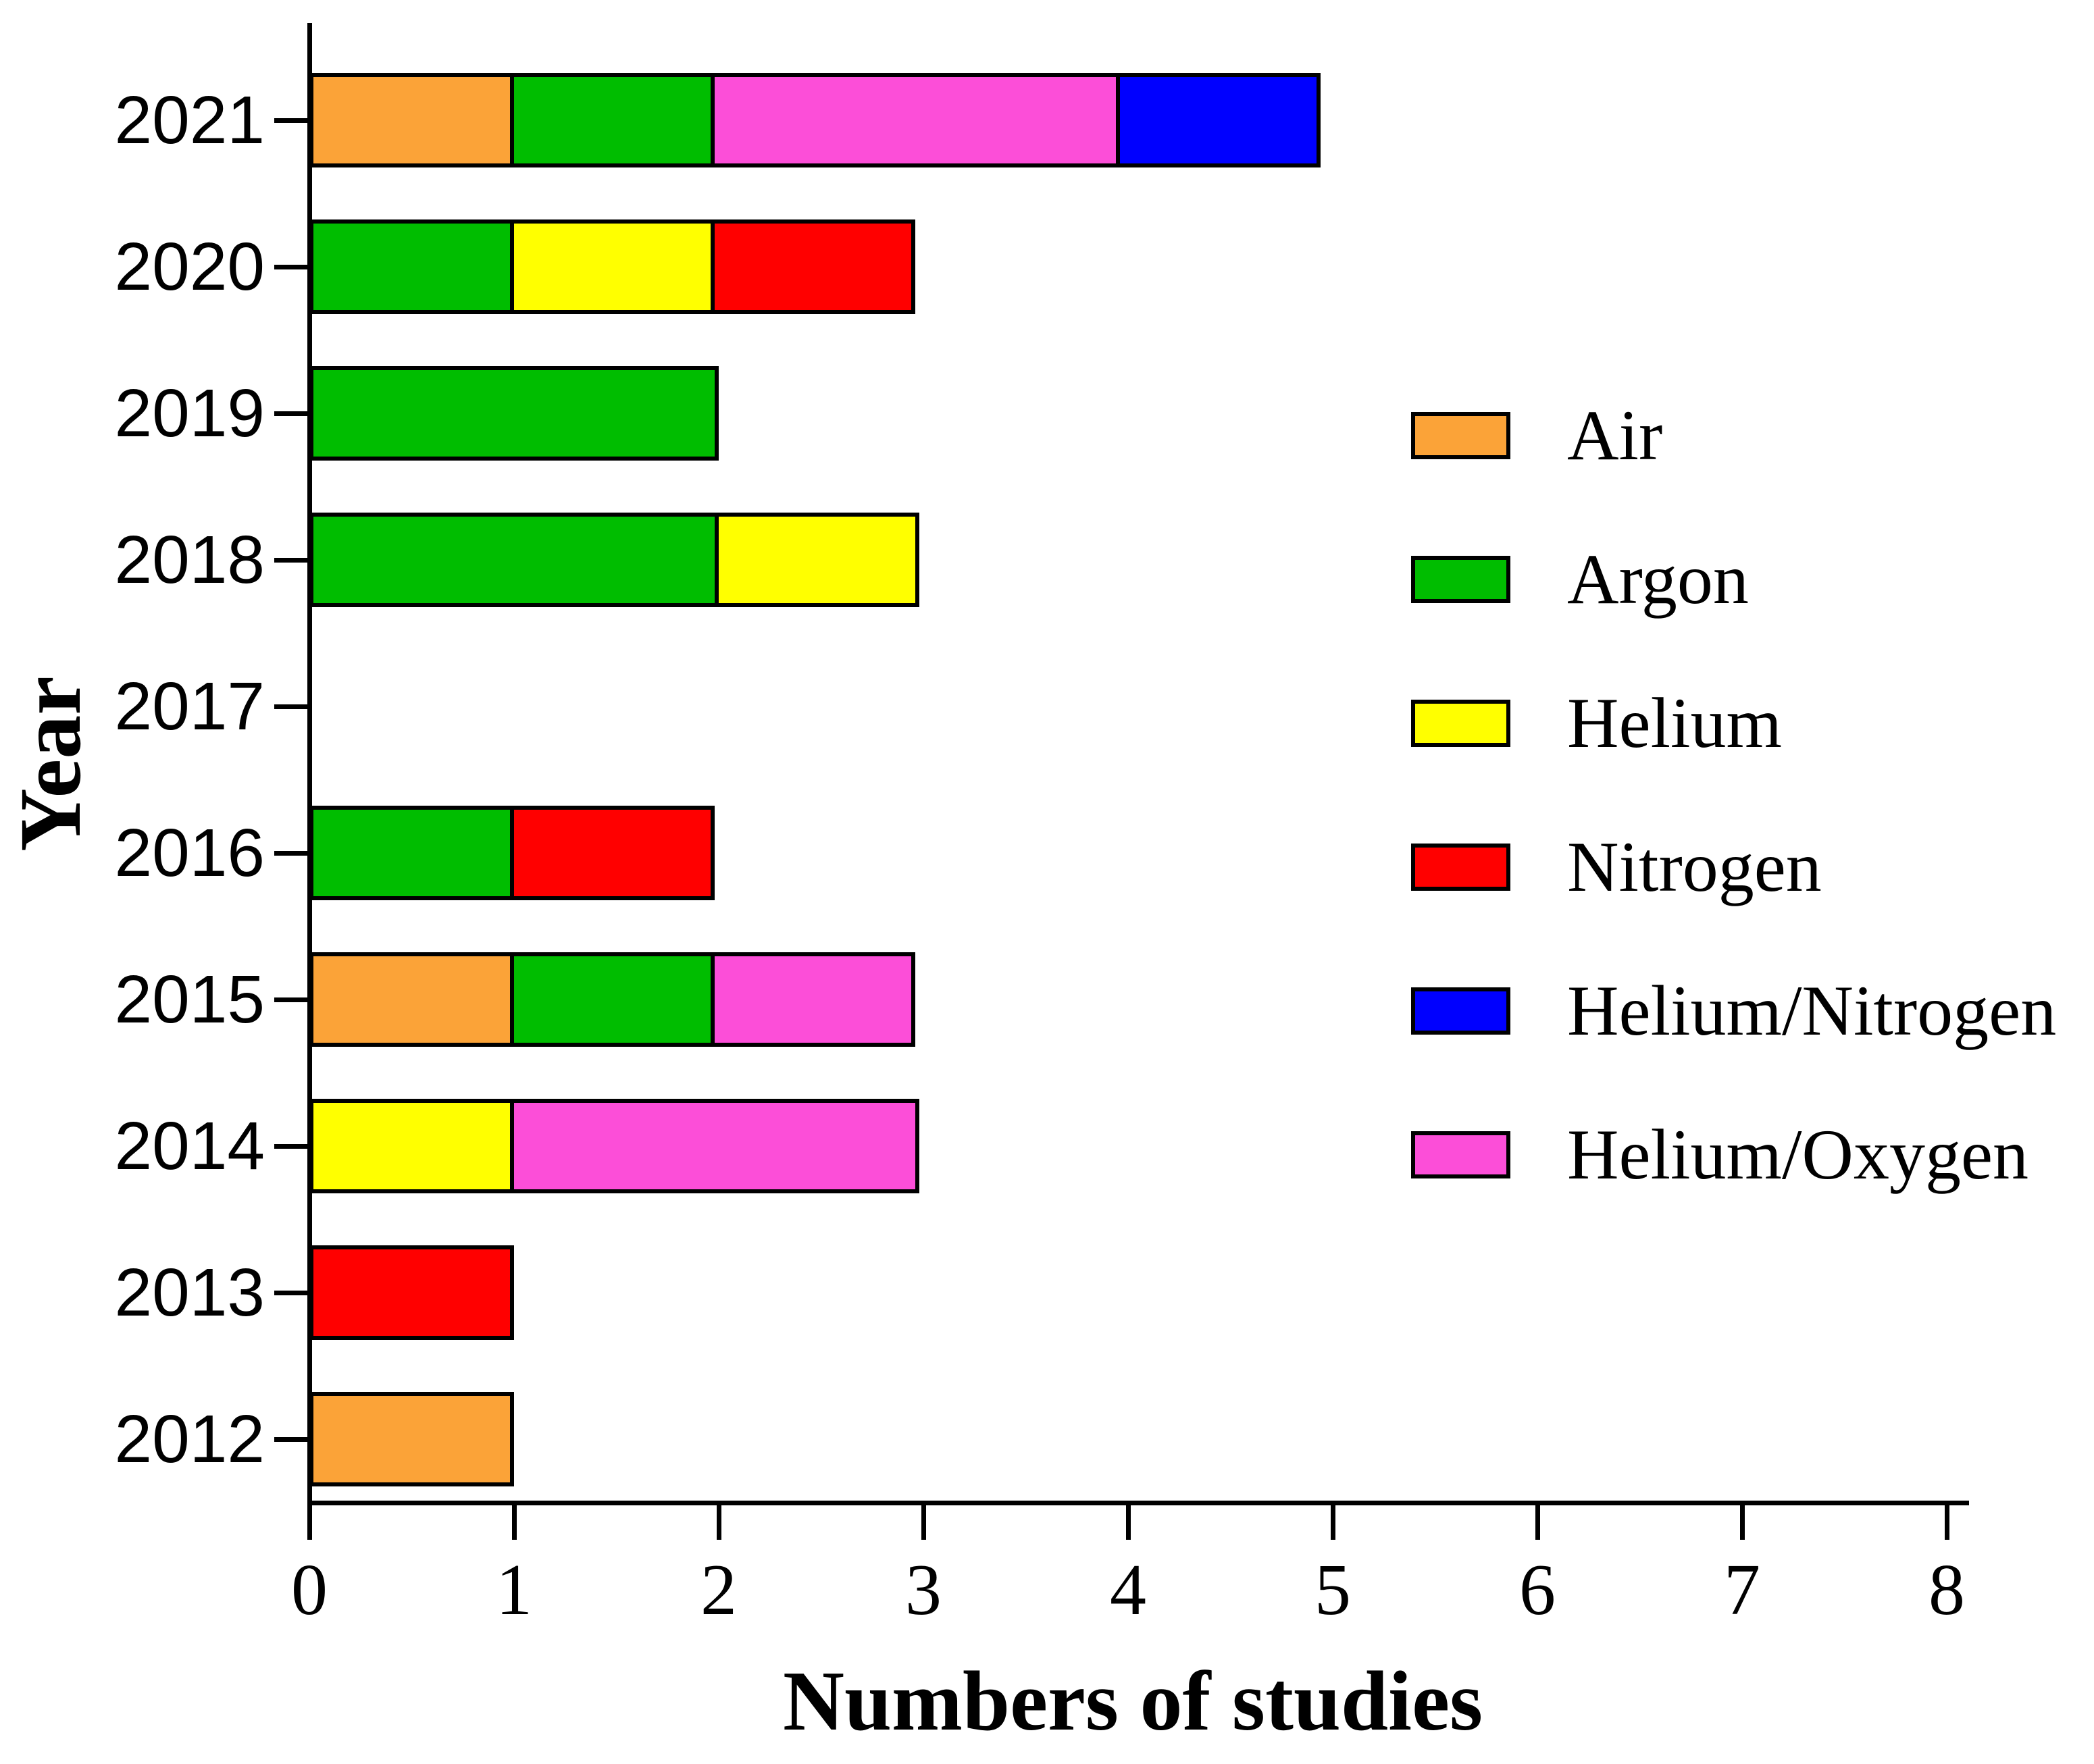 Image resolution: width=2094 pixels, height=1764 pixels. What do you see at coordinates (1812, 1011) in the screenshot?
I see `legend-label: Helium/Nitrogen` at bounding box center [1812, 1011].